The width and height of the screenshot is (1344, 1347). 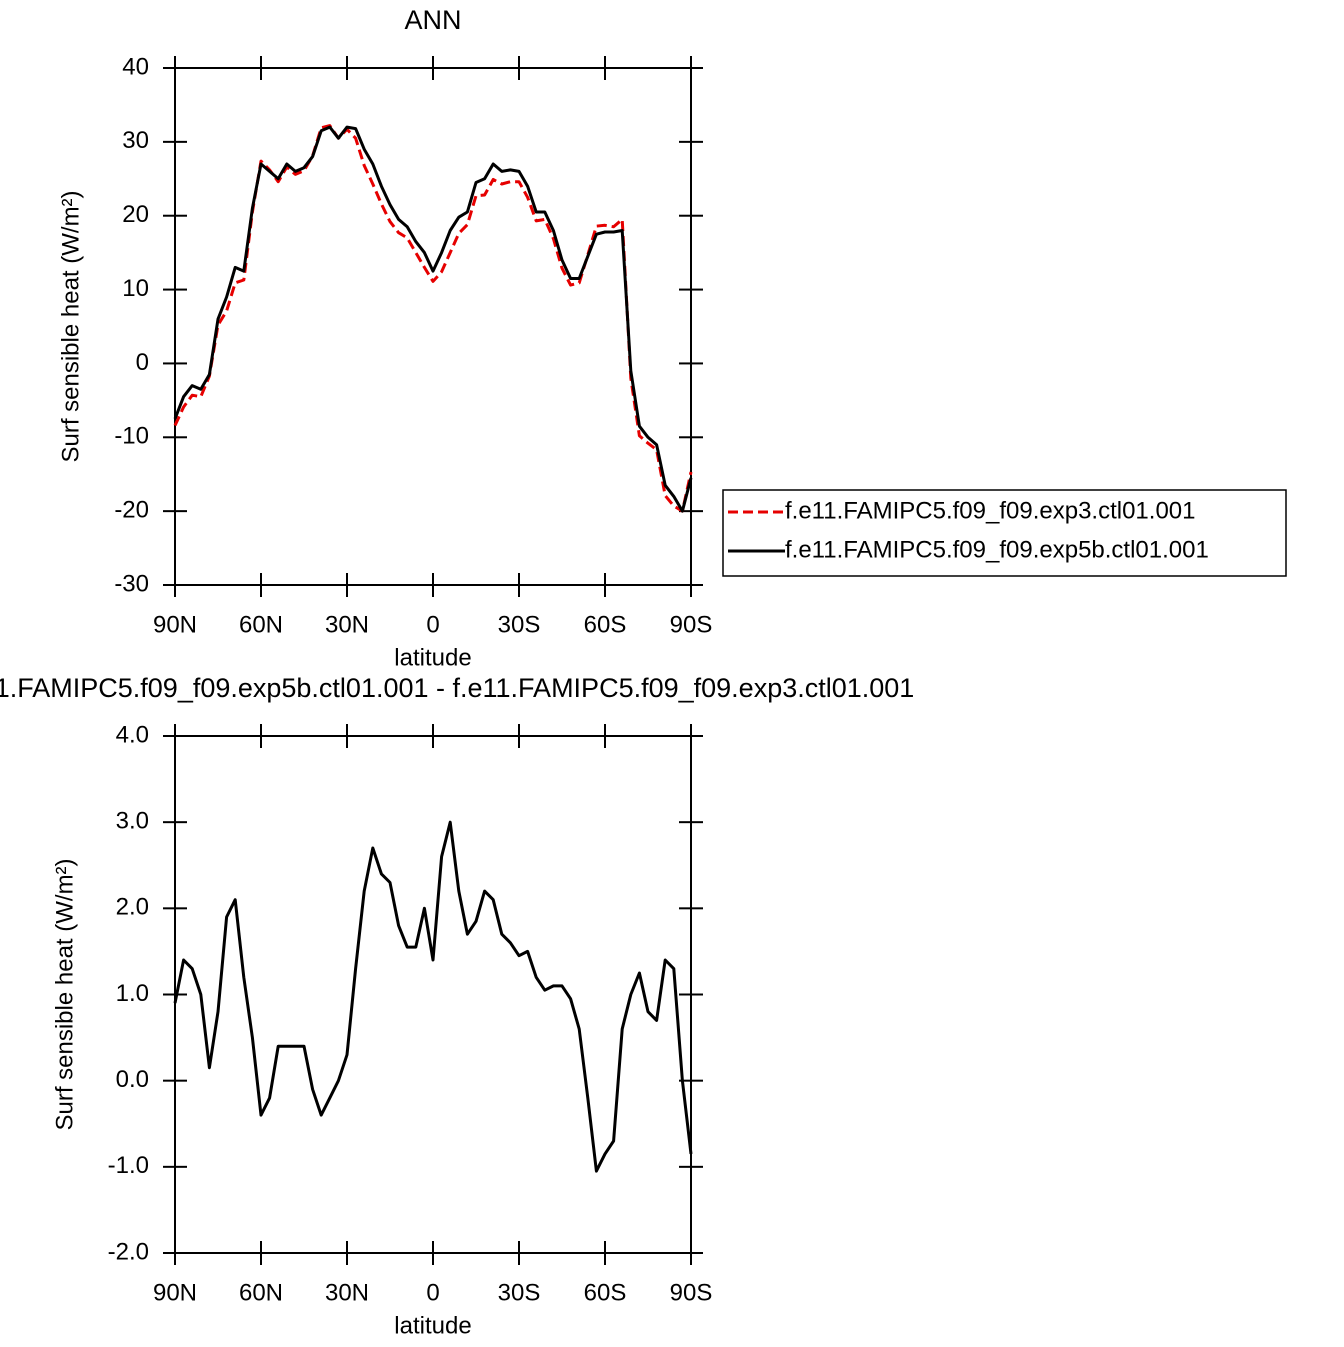 I want to click on legend-label: f.e11.FAMIPC5.f09_f09.exp5b.ctl01.001, so click(x=997, y=549).